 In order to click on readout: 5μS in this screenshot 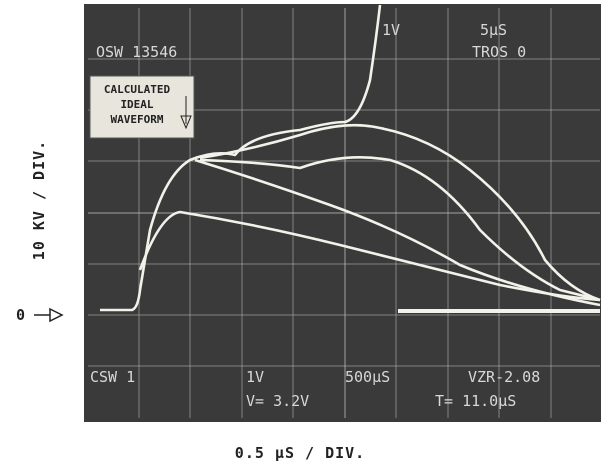, I will do `click(493, 30)`.